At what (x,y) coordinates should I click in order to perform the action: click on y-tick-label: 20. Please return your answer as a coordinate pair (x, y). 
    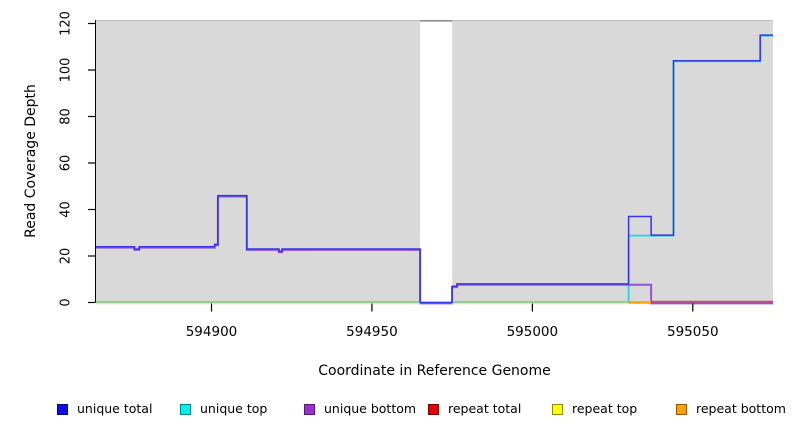
    Looking at the image, I should click on (66, 256).